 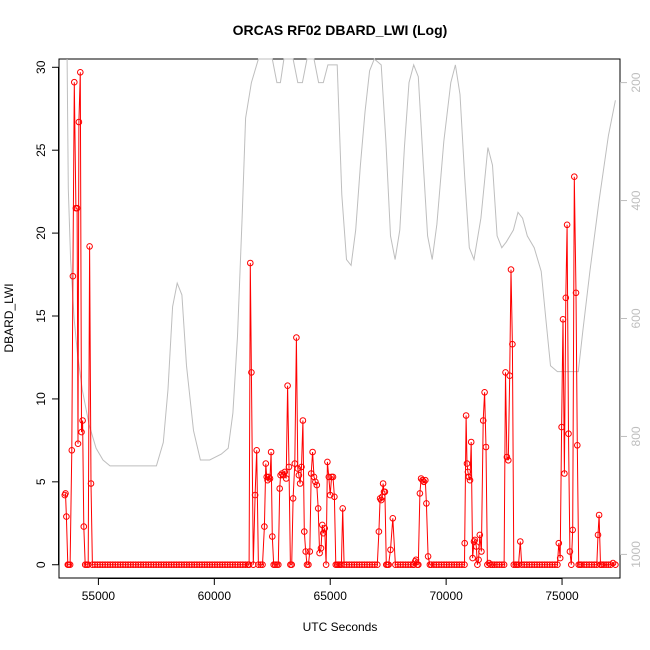 What do you see at coordinates (41, 316) in the screenshot?
I see `y-tick-label: 15` at bounding box center [41, 316].